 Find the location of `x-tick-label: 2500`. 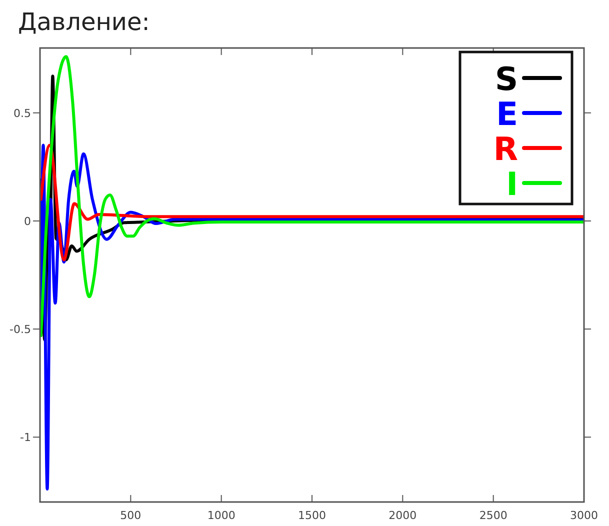

x-tick-label: 2500 is located at coordinates (493, 515).